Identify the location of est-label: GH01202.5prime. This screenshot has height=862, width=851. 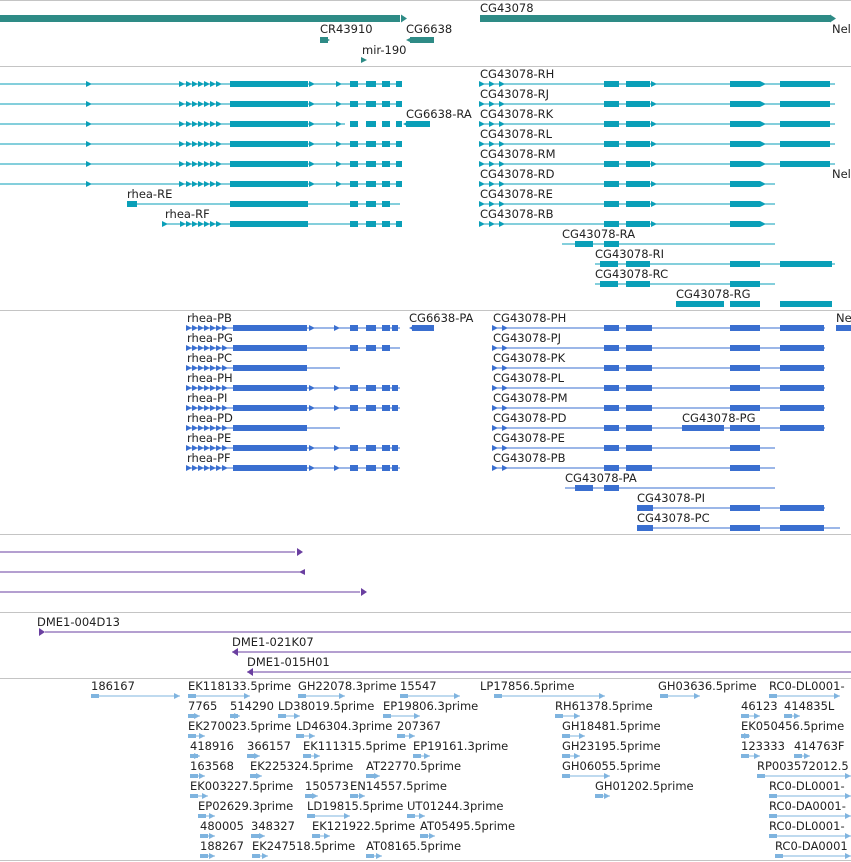
(644, 786).